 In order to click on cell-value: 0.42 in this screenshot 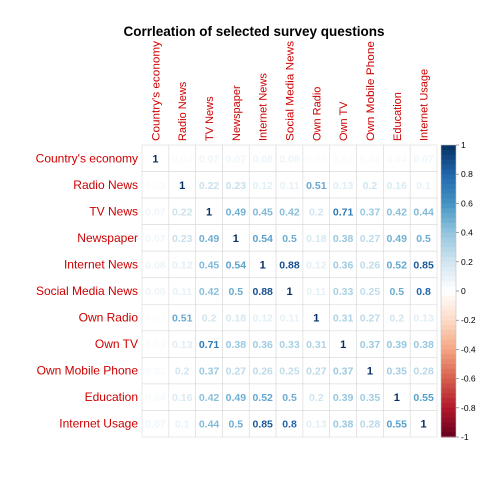, I will do `click(209, 398)`.